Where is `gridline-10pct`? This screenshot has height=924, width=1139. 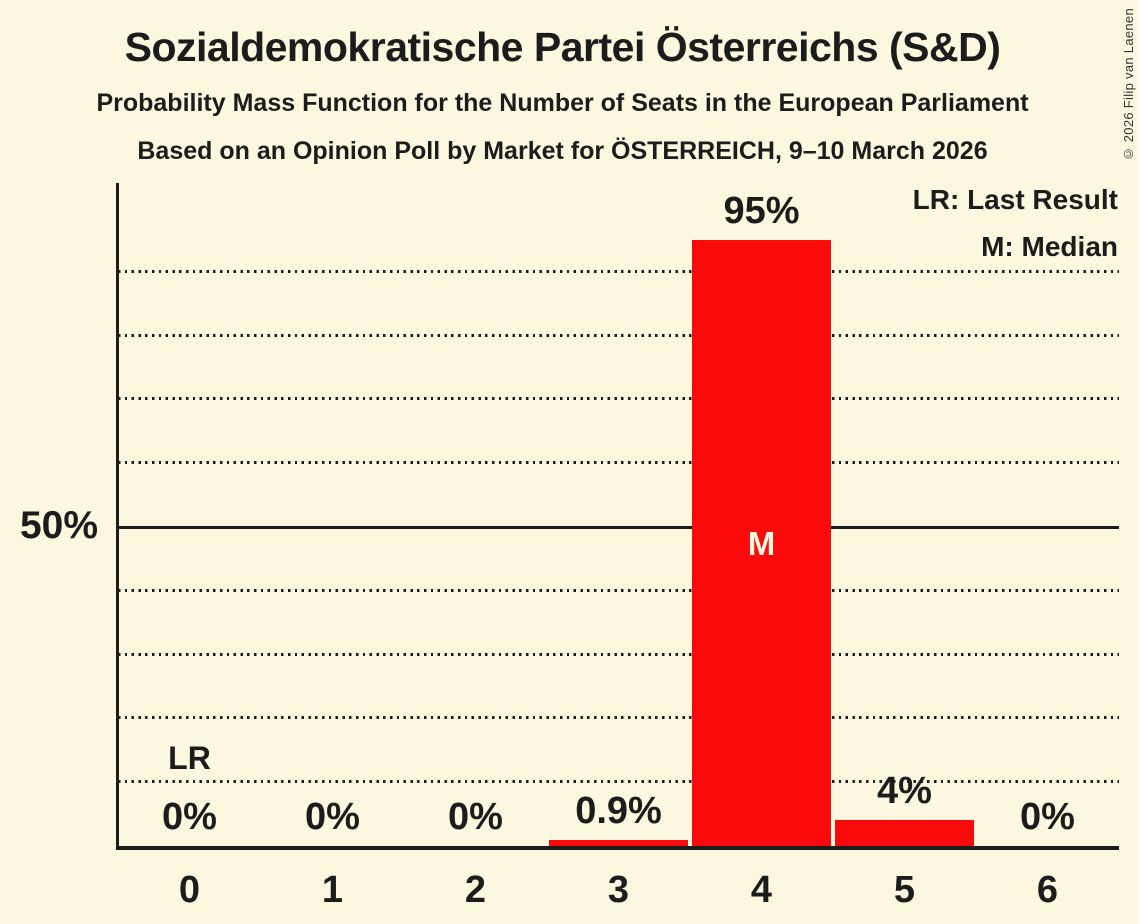
gridline-10pct is located at coordinates (618, 782).